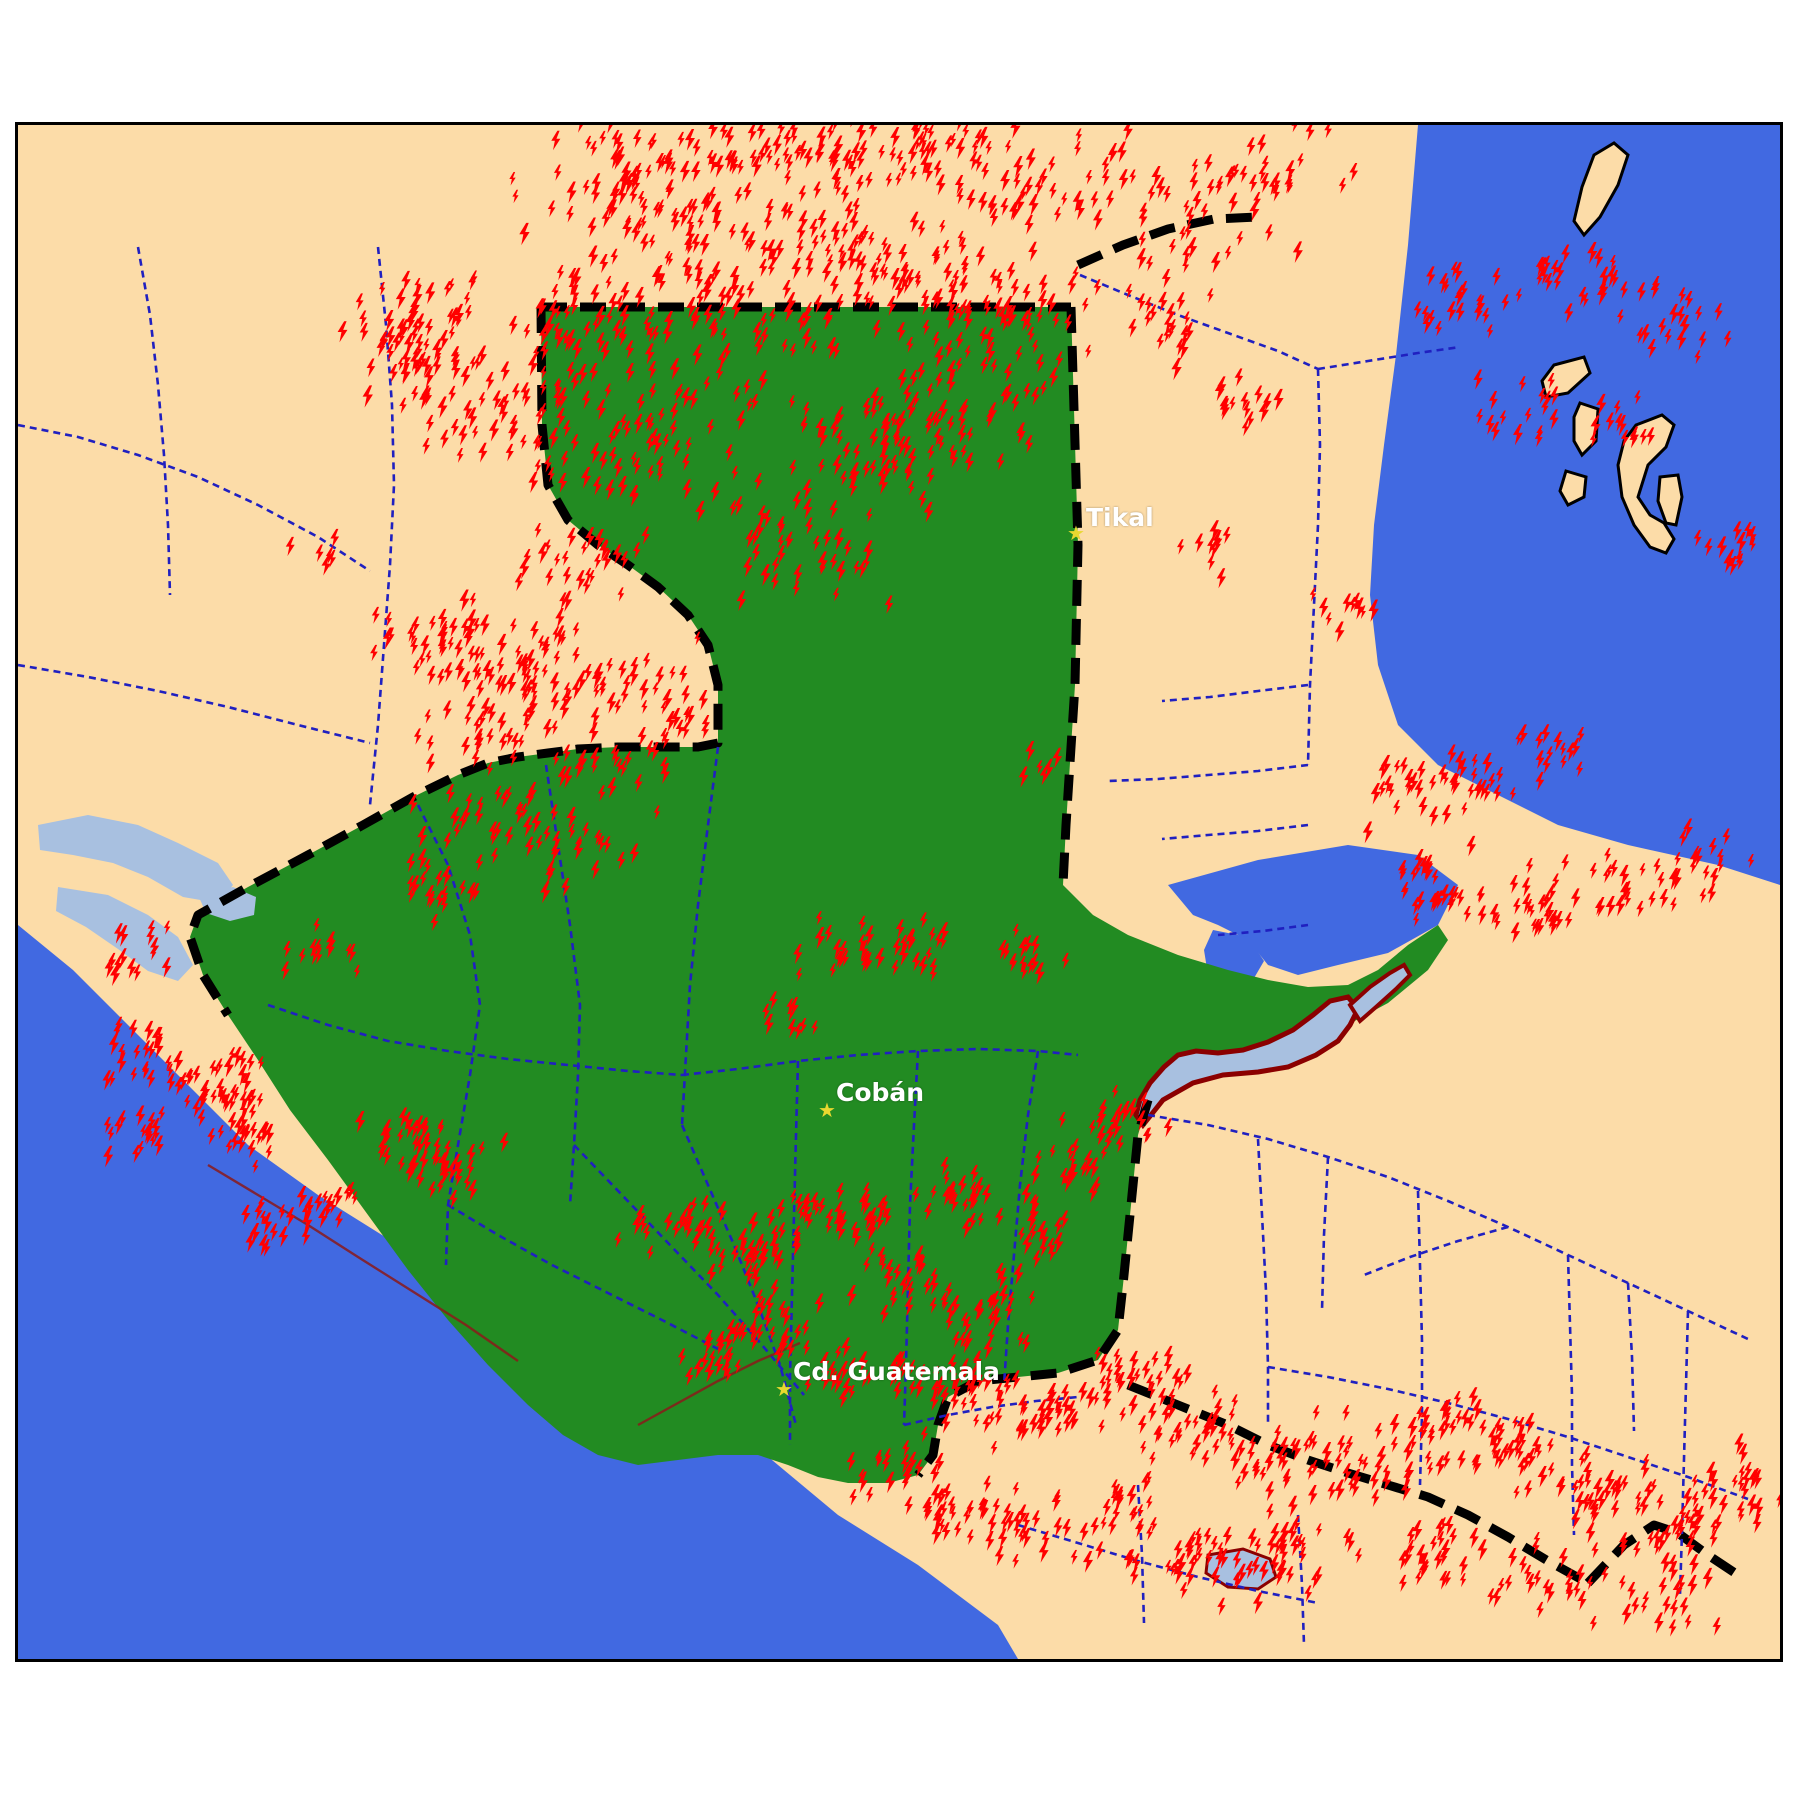 The width and height of the screenshot is (1800, 1800). Describe the element at coordinates (1313, 910) in the screenshot. I see `gulf-of-honduras` at that location.